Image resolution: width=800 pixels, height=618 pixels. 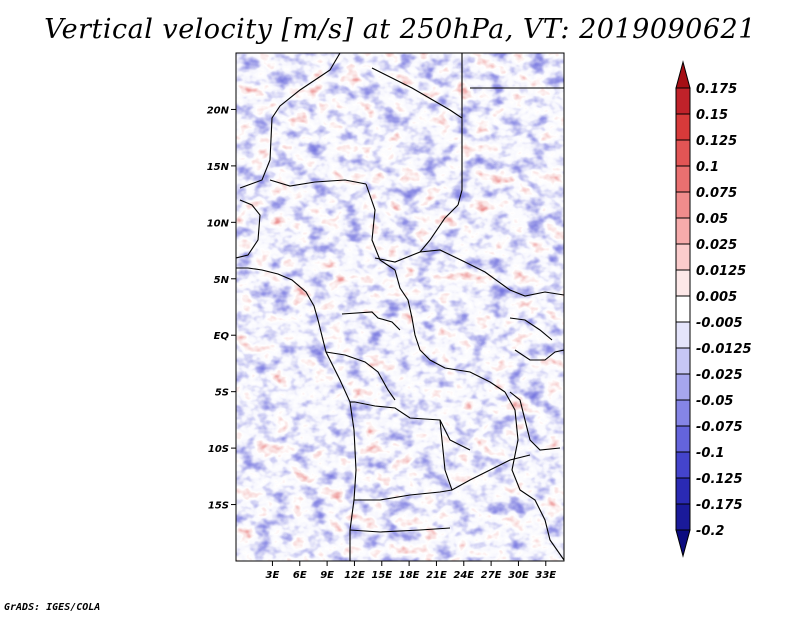 I want to click on lon-tick-label: 30E, so click(x=518, y=575).